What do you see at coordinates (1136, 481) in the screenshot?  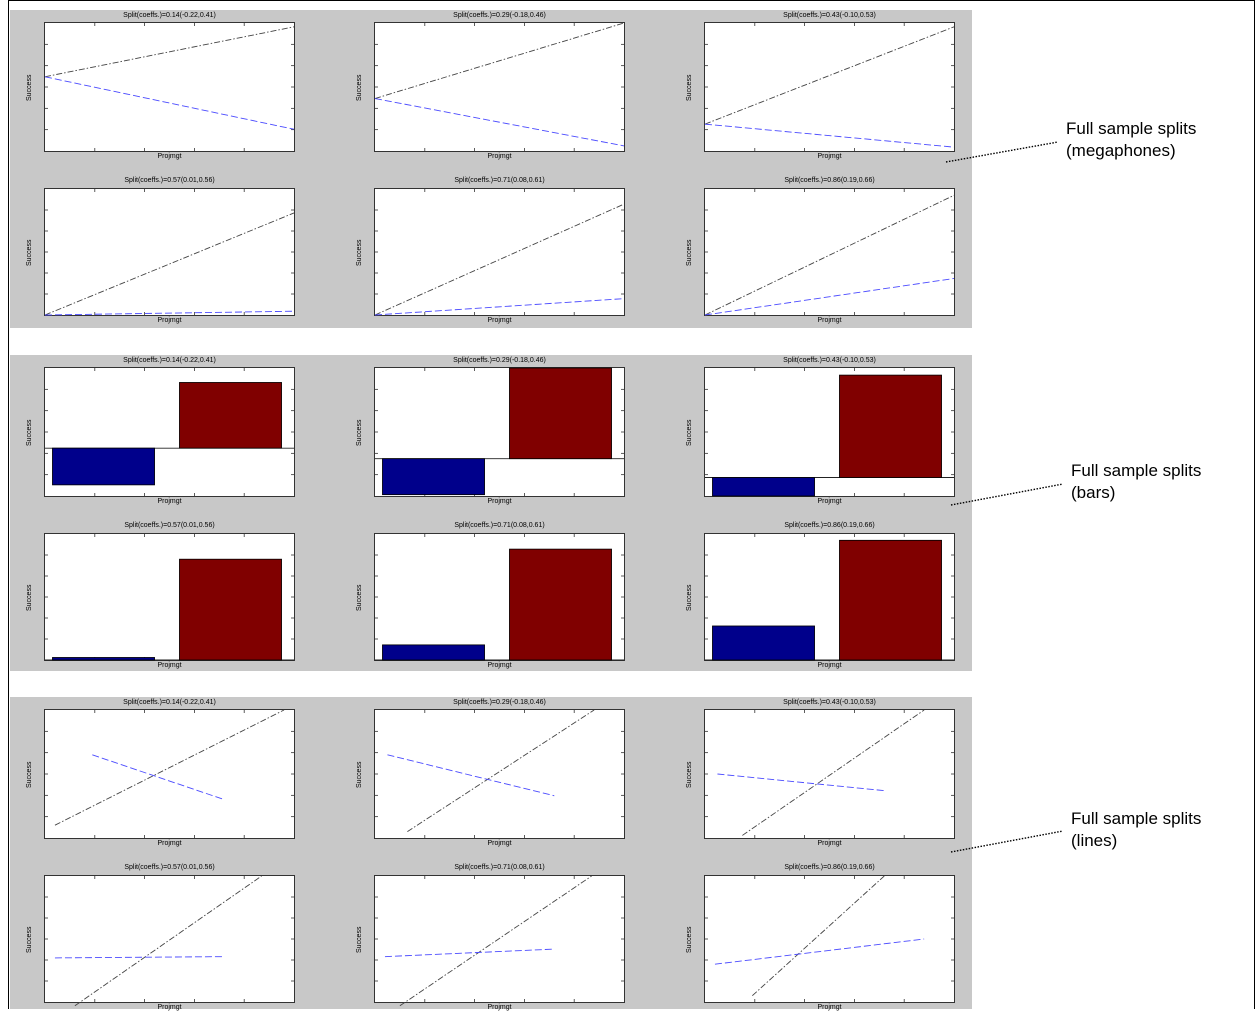 I see `note-bars: Full sample splits (bars)` at bounding box center [1136, 481].